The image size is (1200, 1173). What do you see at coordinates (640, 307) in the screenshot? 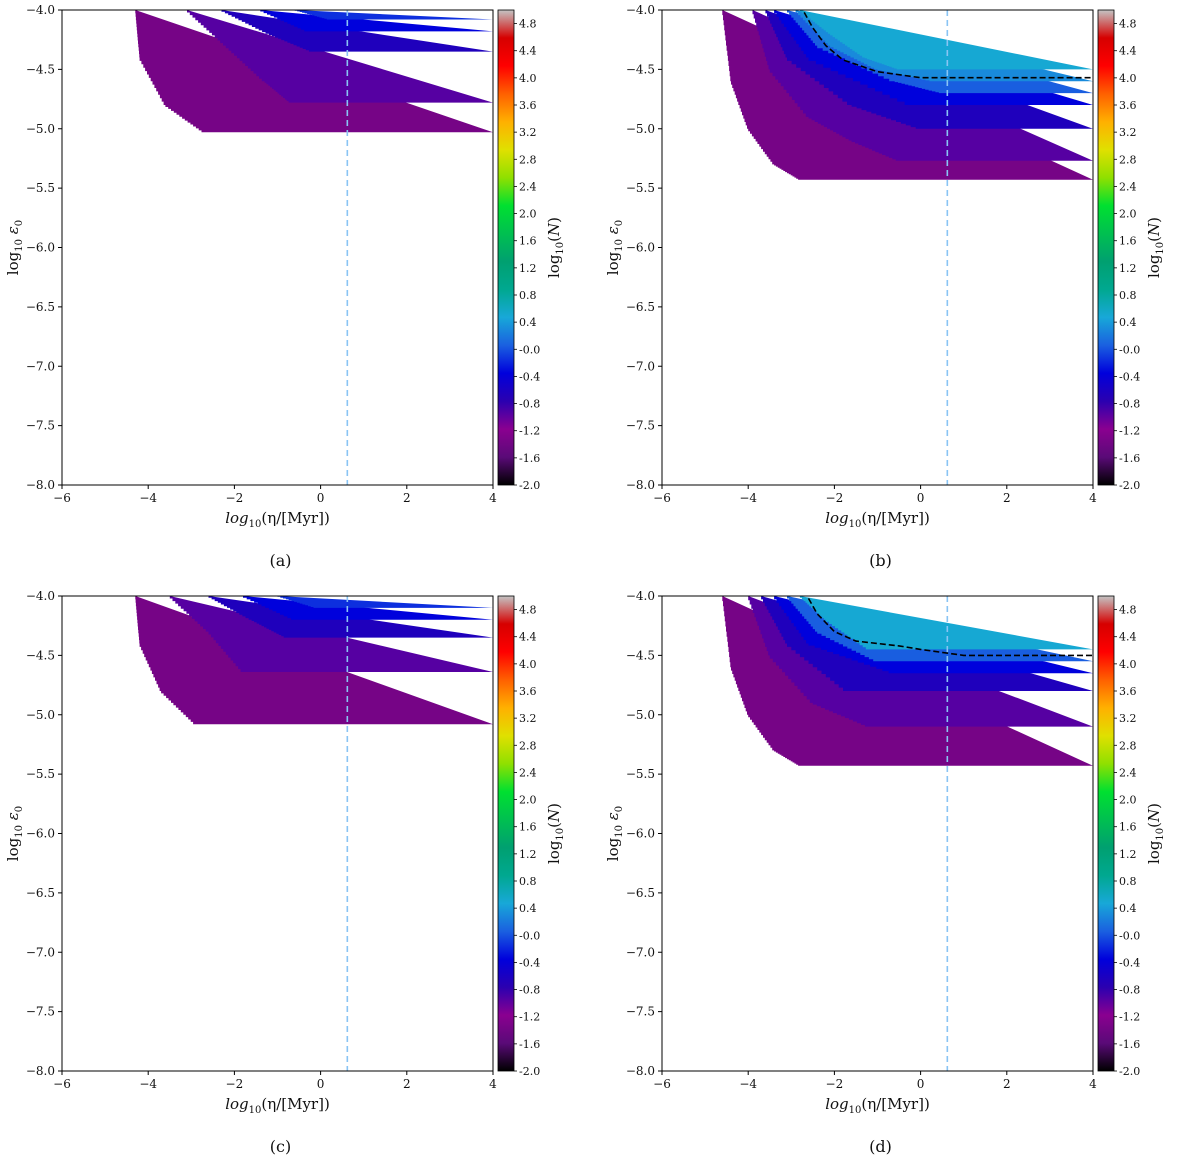
I see `y-tick-label: −6.5` at bounding box center [640, 307].